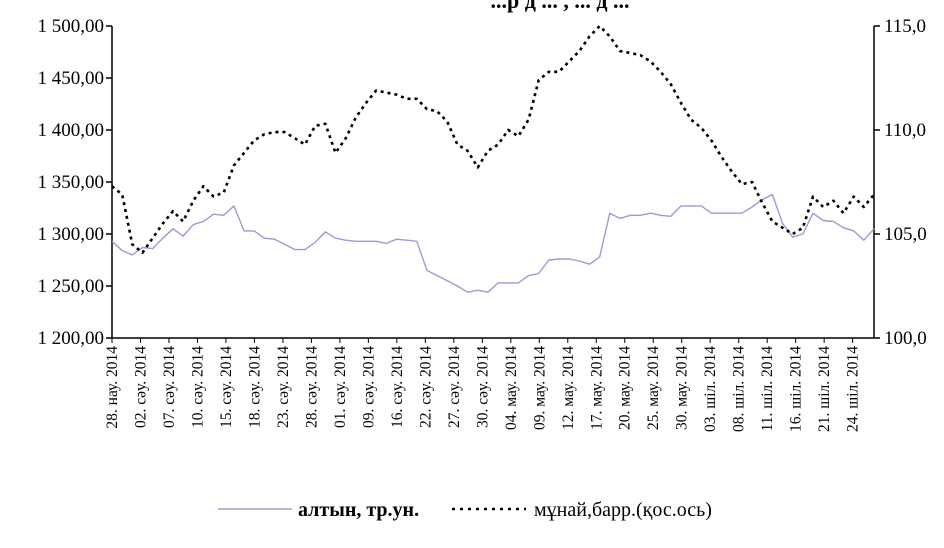 The height and width of the screenshot is (548, 944). Describe the element at coordinates (905, 130) in the screenshot. I see `y-right-tick-label: 110,0` at that location.